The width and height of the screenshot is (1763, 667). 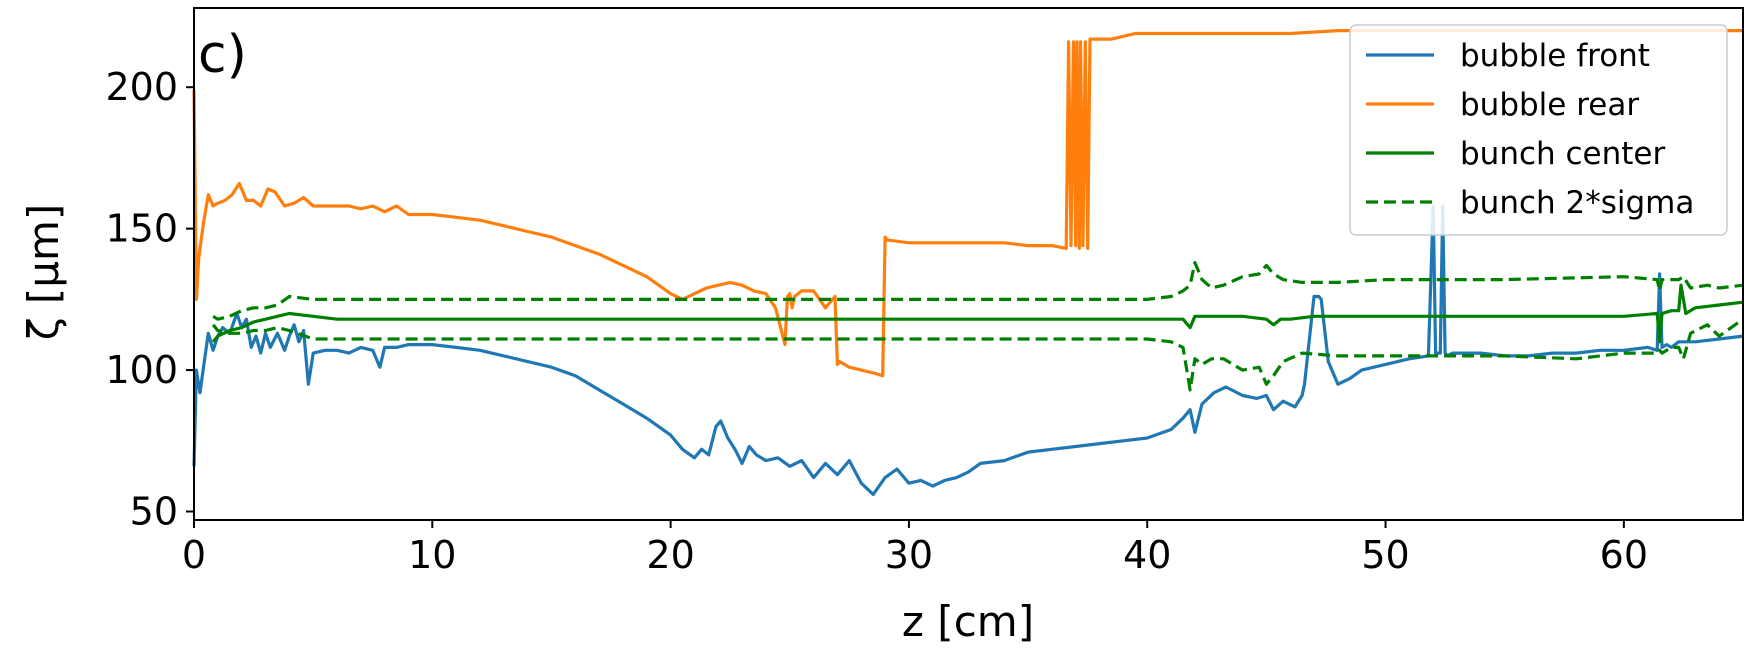 I want to click on x-tick-label: 0, so click(x=194, y=555).